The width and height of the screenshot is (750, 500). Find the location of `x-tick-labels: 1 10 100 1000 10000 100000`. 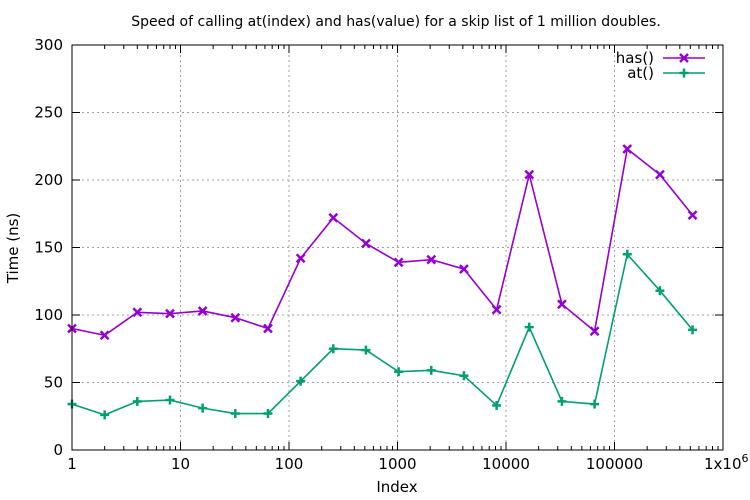

x-tick-labels: 1 10 100 1000 10000 100000 is located at coordinates (355, 464).